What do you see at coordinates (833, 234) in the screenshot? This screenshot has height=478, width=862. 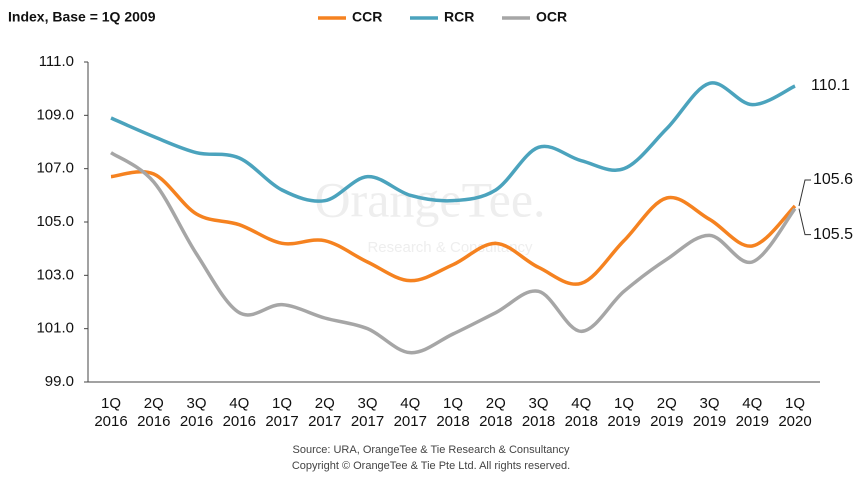 I see `data-label: 105.5` at bounding box center [833, 234].